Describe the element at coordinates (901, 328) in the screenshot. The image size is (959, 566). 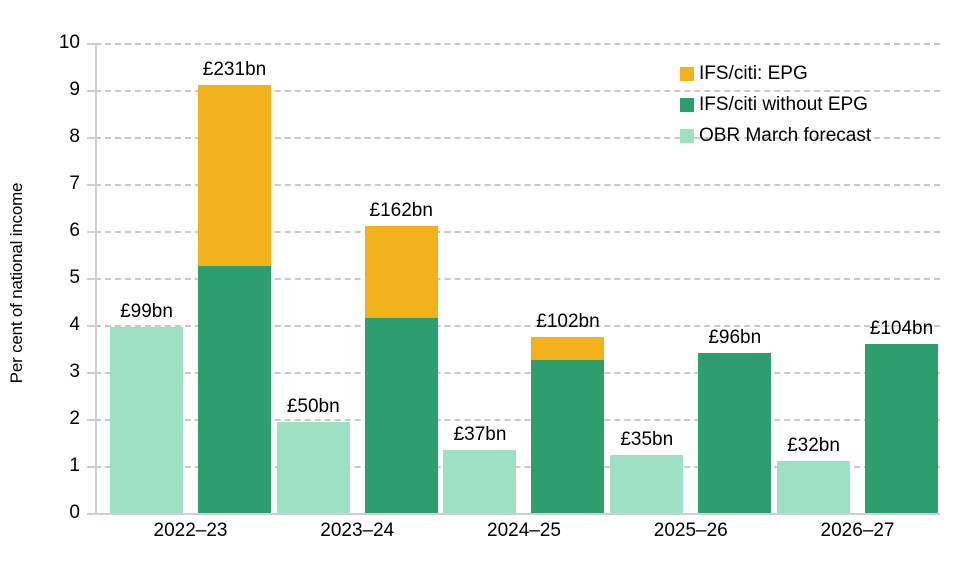
I see `bar-value-label: £104bn` at that location.